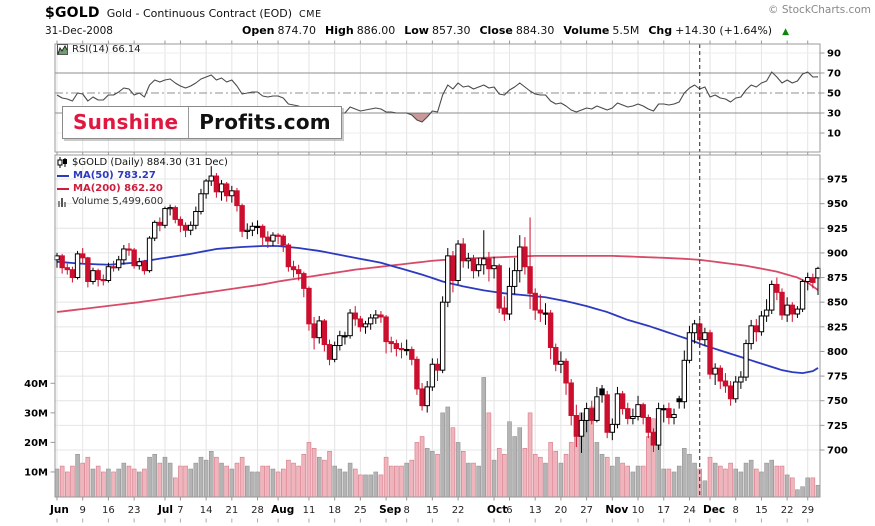 This screenshot has width=875, height=526. I want to click on legend-ma200-row: MA(200) 862.20, so click(142, 188).